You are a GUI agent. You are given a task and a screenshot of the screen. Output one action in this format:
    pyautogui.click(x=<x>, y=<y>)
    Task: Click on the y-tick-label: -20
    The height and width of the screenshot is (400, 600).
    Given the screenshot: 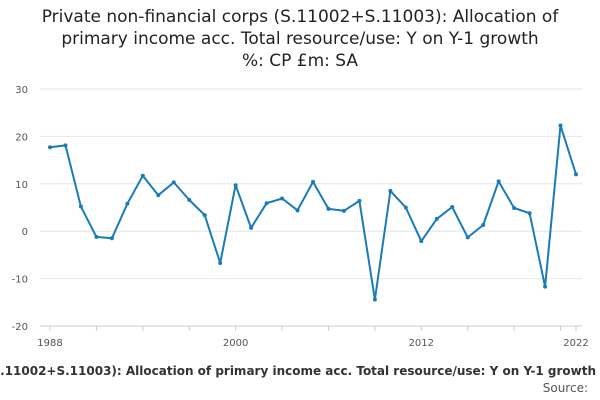 What is the action you would take?
    pyautogui.click(x=20, y=327)
    